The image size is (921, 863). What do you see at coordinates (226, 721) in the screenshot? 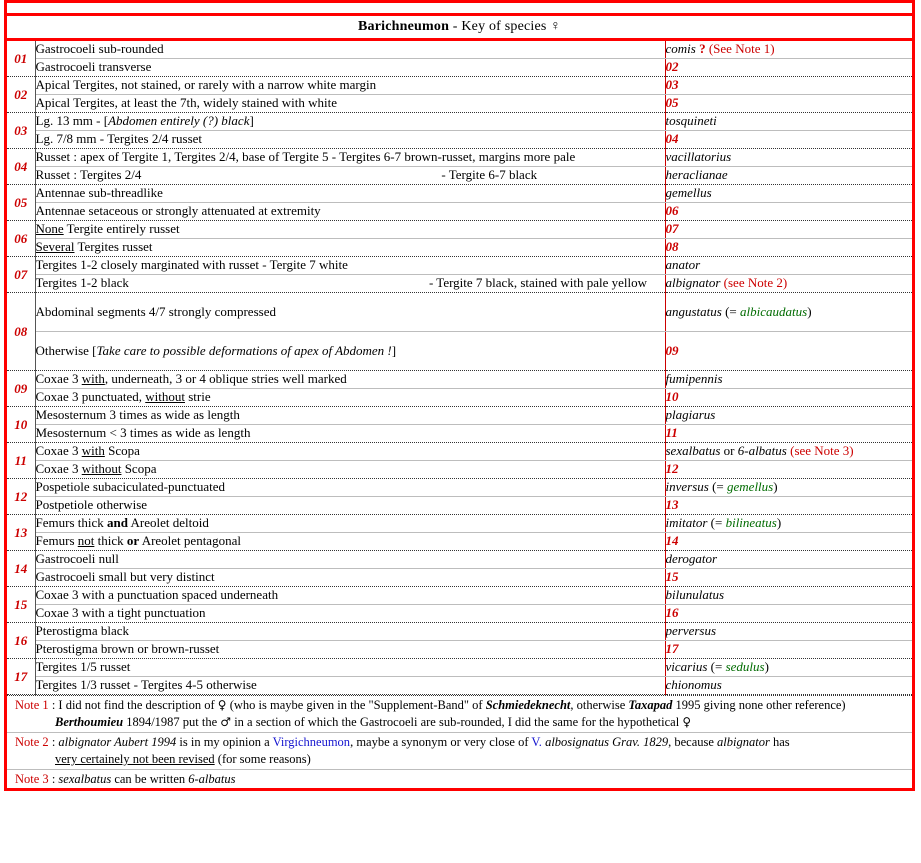
I see `male-symbol-icon: ♂` at bounding box center [226, 721].